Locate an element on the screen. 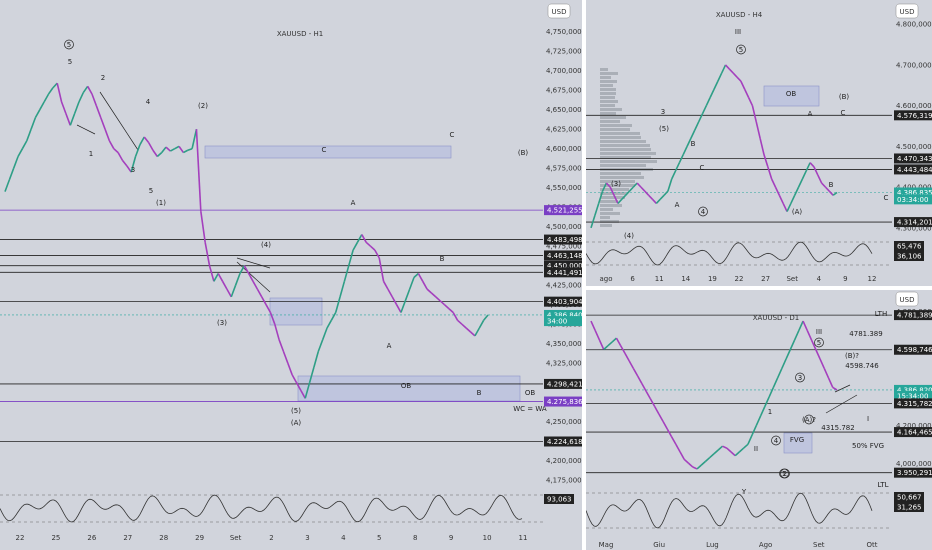 Image resolution: width=932 pixels, height=550 pixels. h4-x-tick-0: ago is located at coordinates (605, 279).